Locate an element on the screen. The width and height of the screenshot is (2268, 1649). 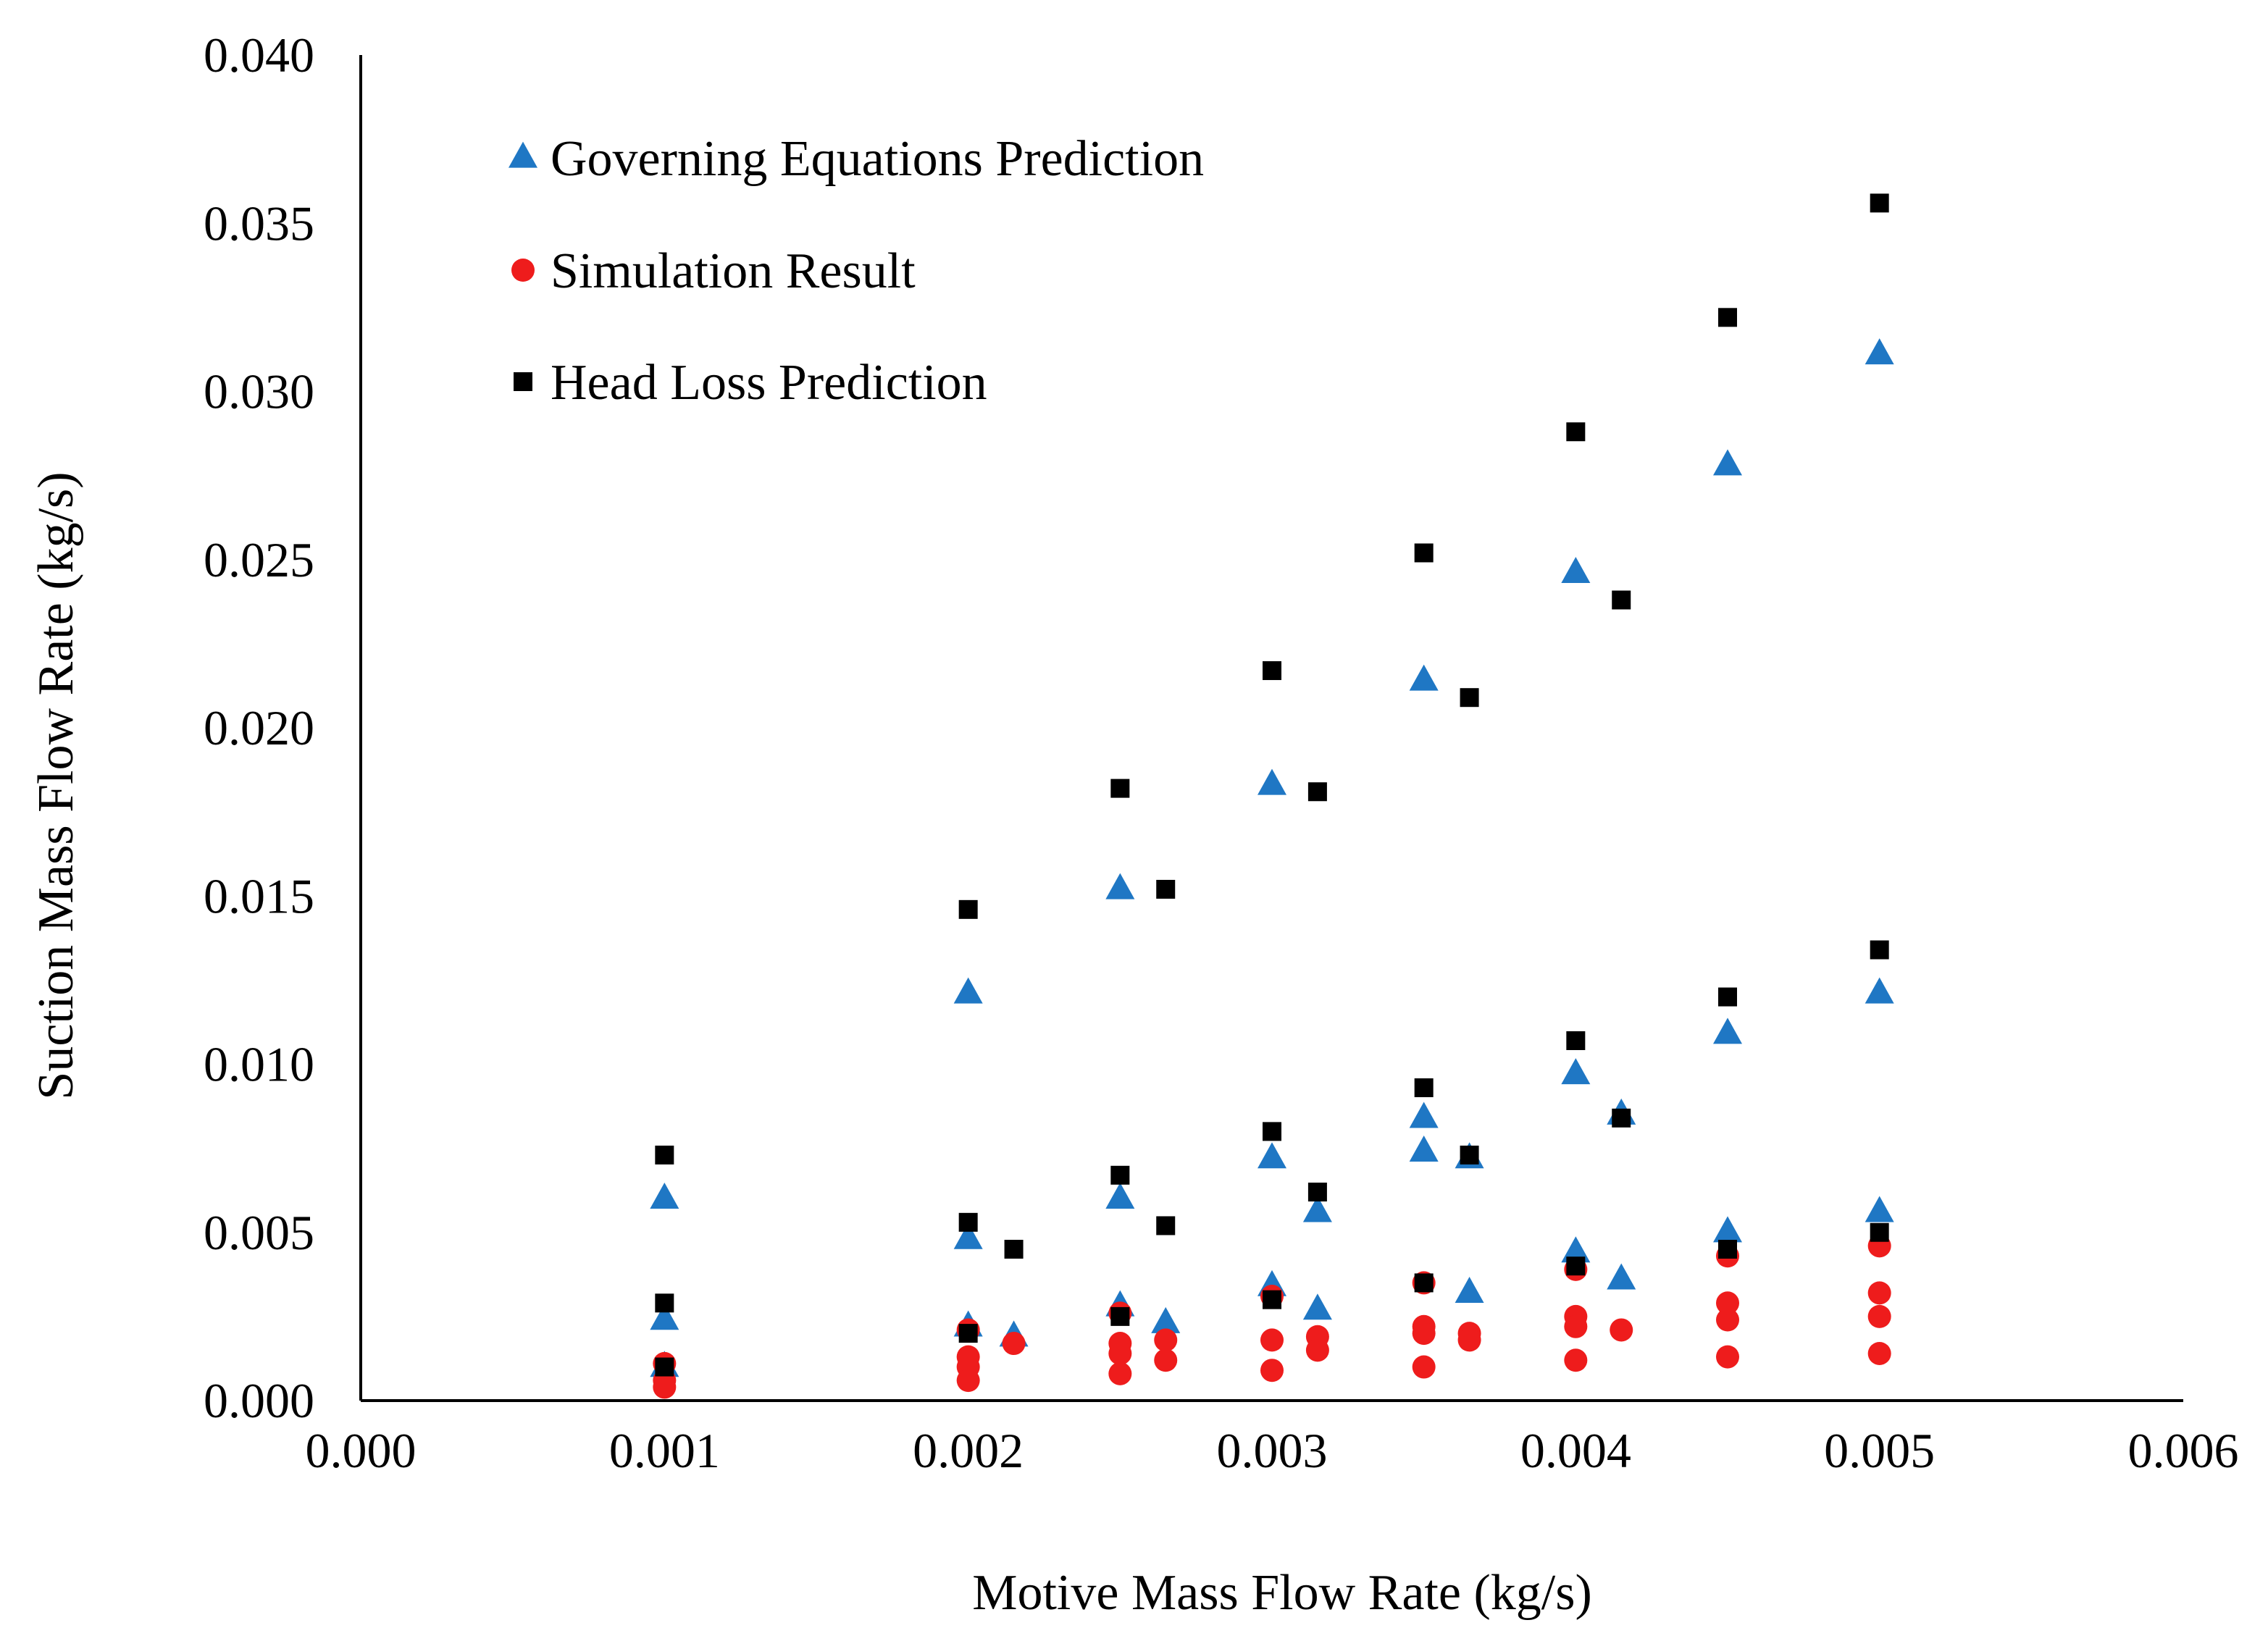
legend-square-marker is located at coordinates (523, 381).